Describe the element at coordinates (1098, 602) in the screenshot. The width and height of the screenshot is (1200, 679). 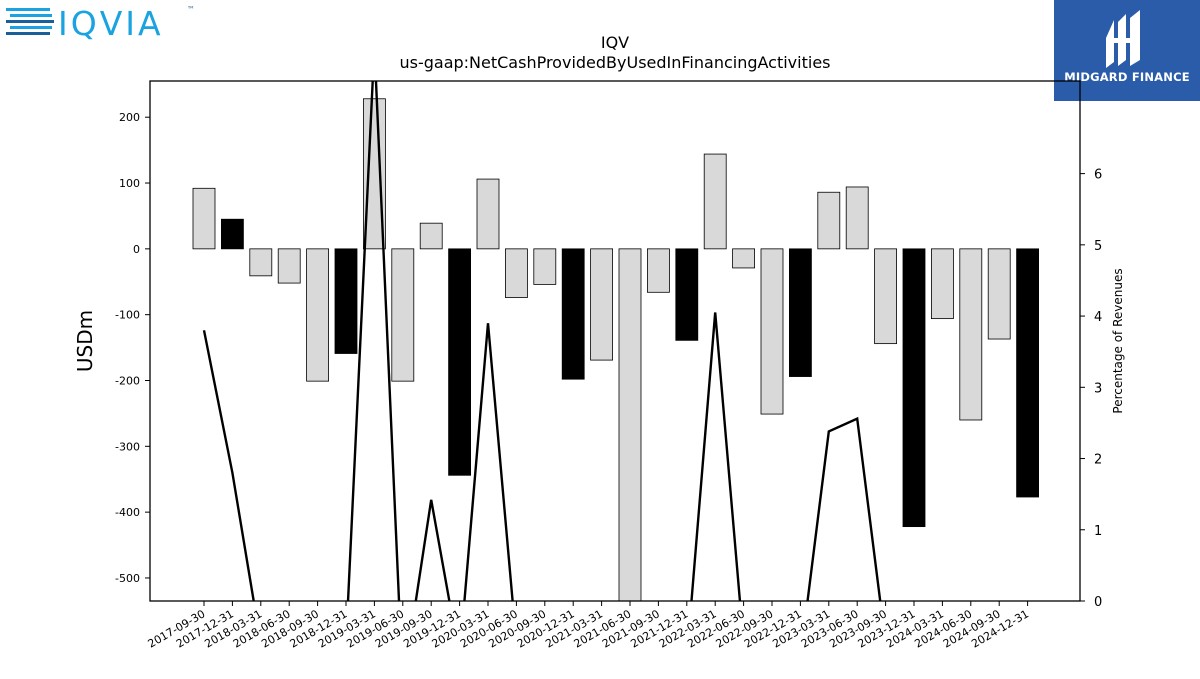
I see `y2-tick-label: 0` at that location.